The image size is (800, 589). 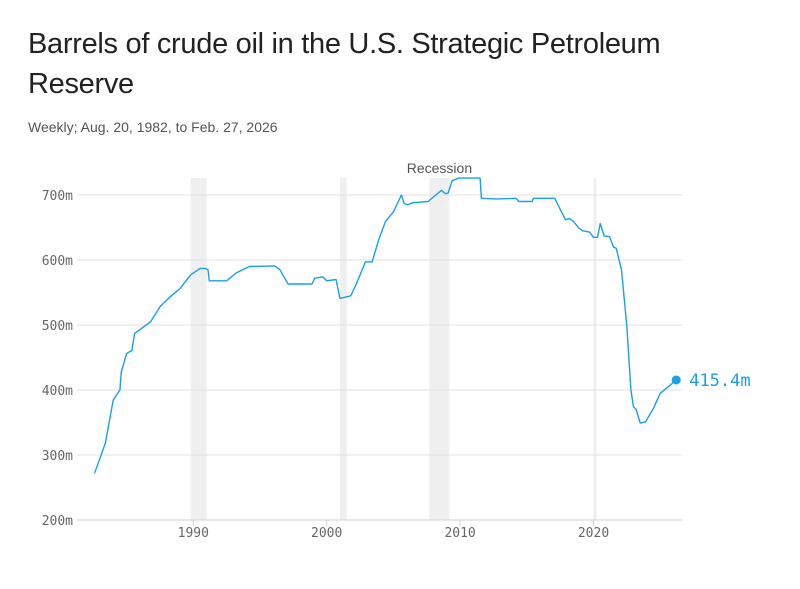 What do you see at coordinates (153, 127) in the screenshot?
I see `chart-subtitle: Weekly; Aug. 20, 1982, to Feb. 27, 2026` at bounding box center [153, 127].